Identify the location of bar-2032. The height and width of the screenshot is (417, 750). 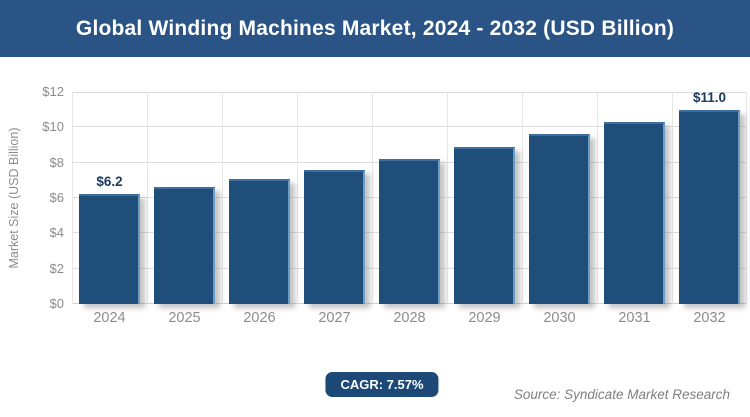
(709, 206).